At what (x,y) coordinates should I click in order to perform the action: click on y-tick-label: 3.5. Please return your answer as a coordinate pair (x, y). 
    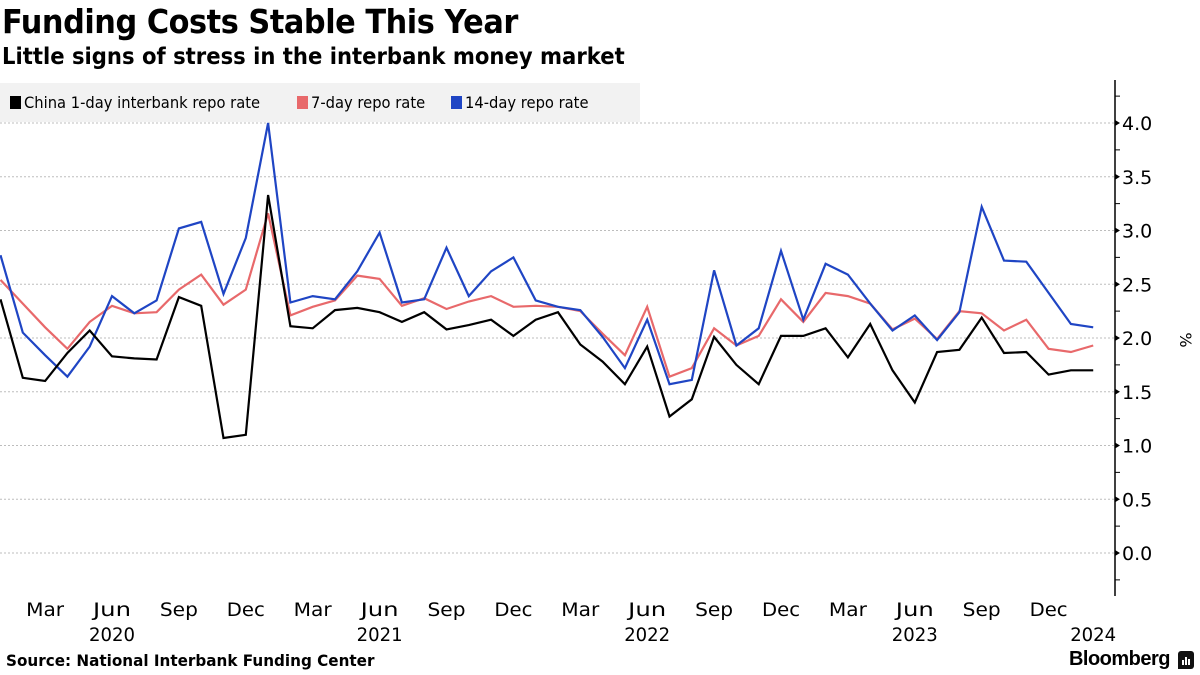
    Looking at the image, I should click on (1137, 178).